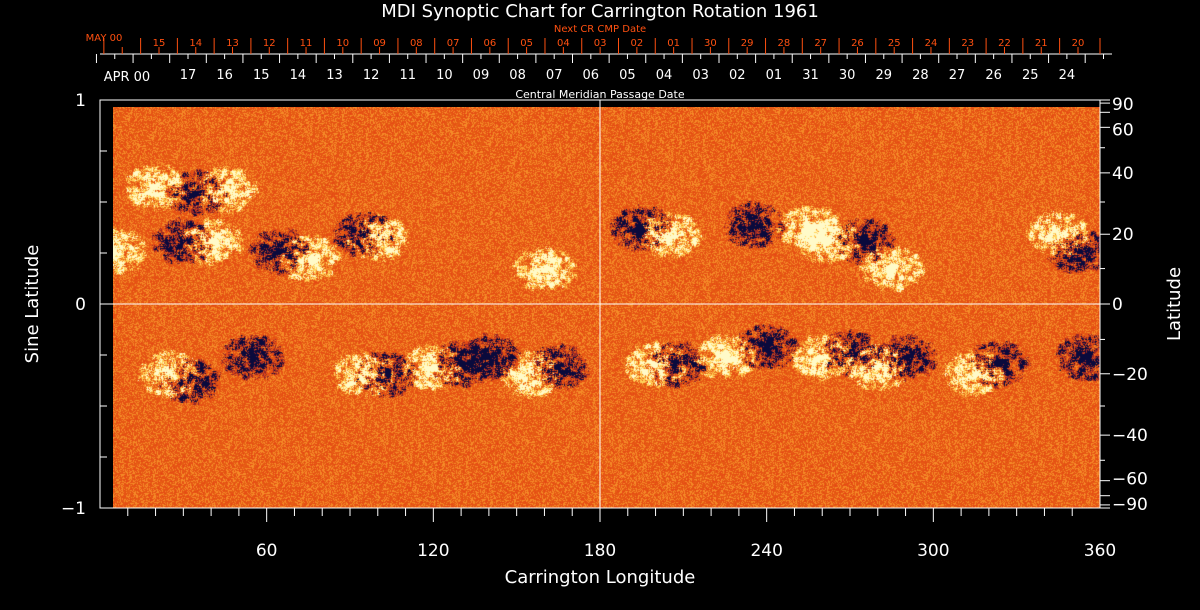 The width and height of the screenshot is (1200, 610). What do you see at coordinates (188, 75) in the screenshot?
I see `cmp-date-label: 17` at bounding box center [188, 75].